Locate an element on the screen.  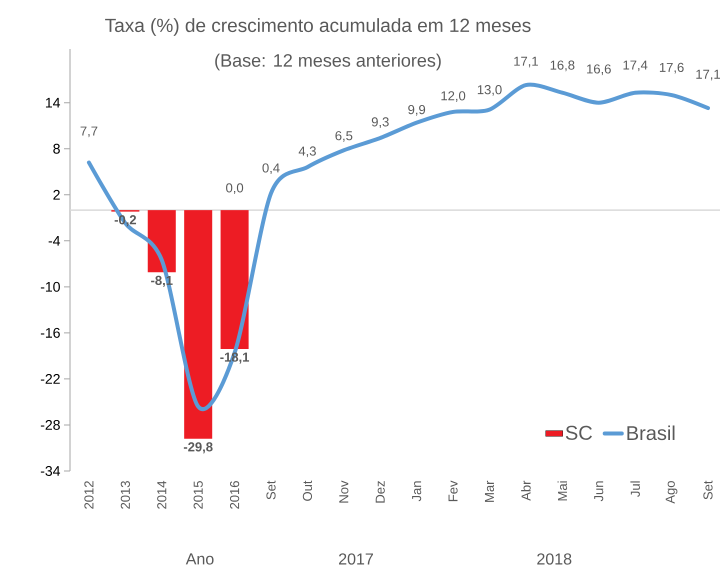
annotation: 12,0 is located at coordinates (453, 96).